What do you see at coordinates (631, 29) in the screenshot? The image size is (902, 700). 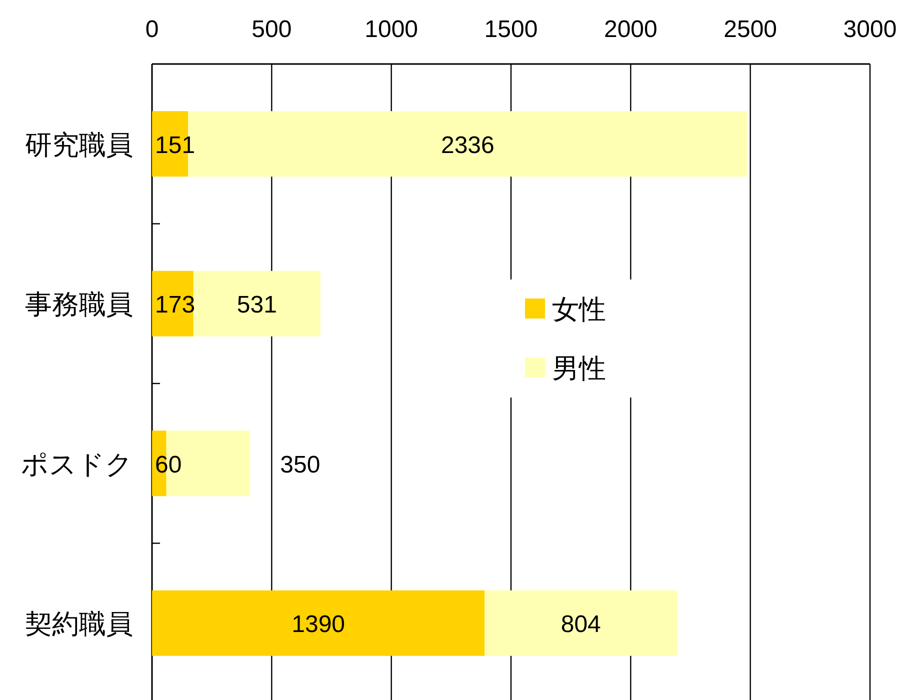 I see `tick-label: 2000` at bounding box center [631, 29].